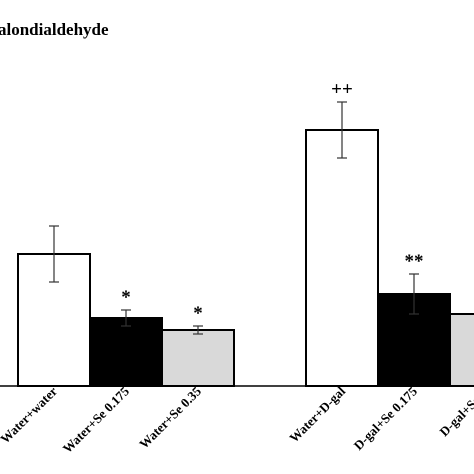  Describe the element at coordinates (126, 297) in the screenshot. I see `significance-label-2: *` at that location.